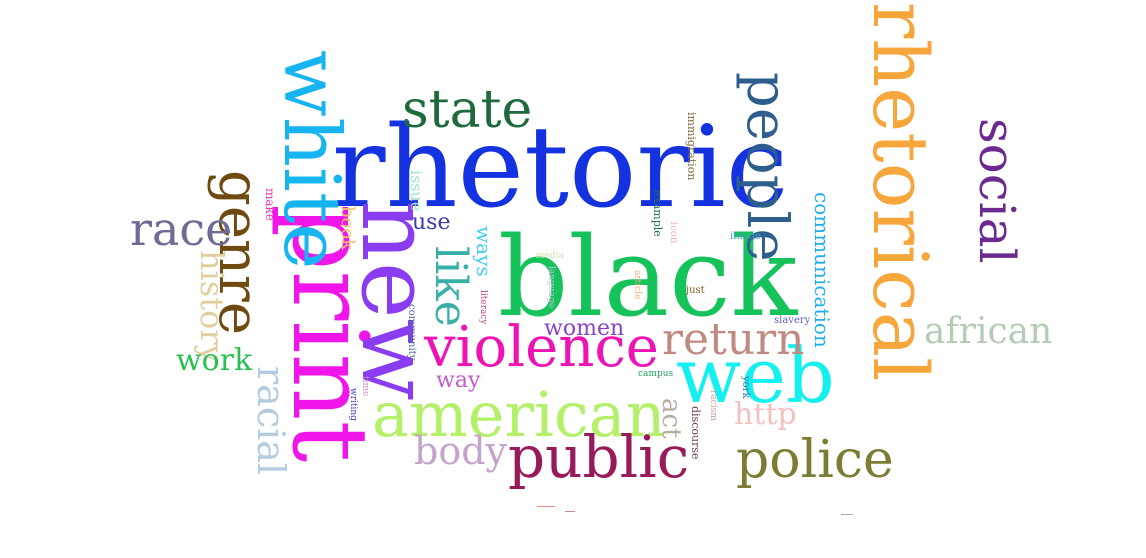 This screenshot has width=1146, height=558. Describe the element at coordinates (765, 414) in the screenshot. I see `word-http: http` at that location.